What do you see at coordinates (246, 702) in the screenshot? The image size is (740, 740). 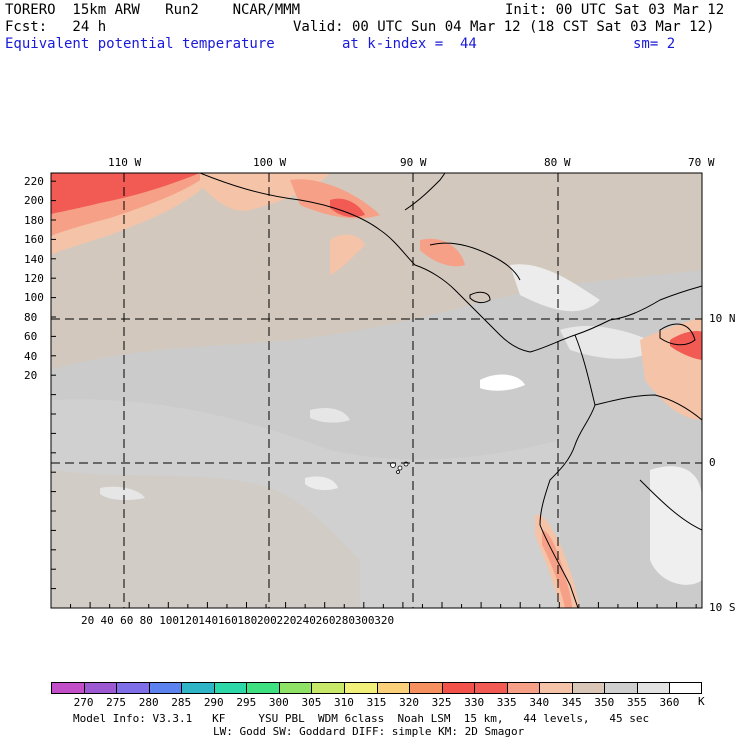 I see `colorbar-label: 295` at bounding box center [246, 702].